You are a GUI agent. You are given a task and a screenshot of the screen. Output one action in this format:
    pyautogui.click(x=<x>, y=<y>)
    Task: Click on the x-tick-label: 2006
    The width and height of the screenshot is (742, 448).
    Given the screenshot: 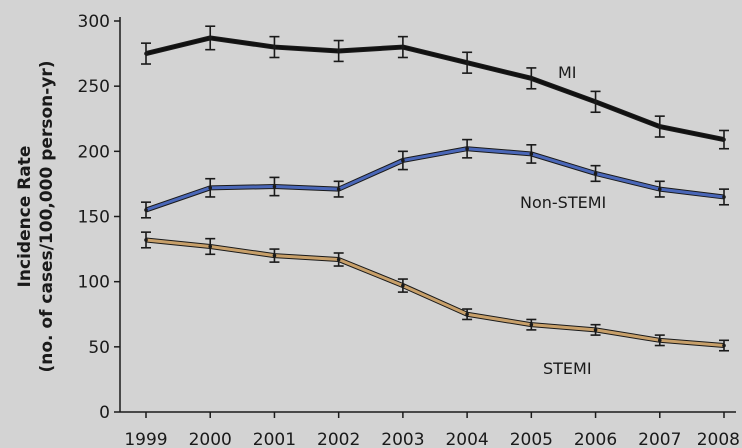 What is the action you would take?
    pyautogui.click(x=595, y=439)
    